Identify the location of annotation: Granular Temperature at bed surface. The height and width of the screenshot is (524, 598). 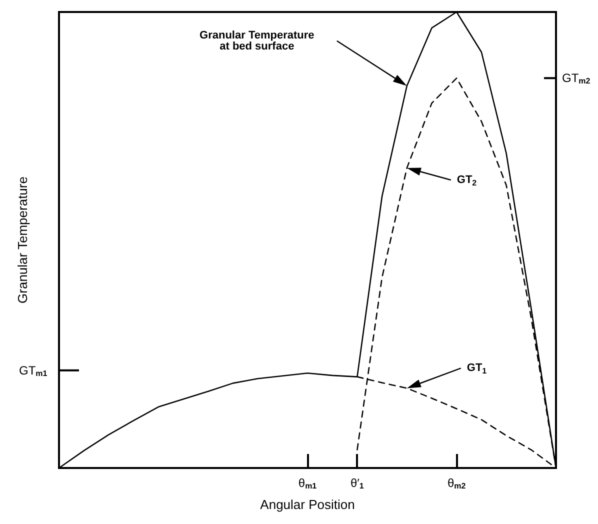
(257, 40).